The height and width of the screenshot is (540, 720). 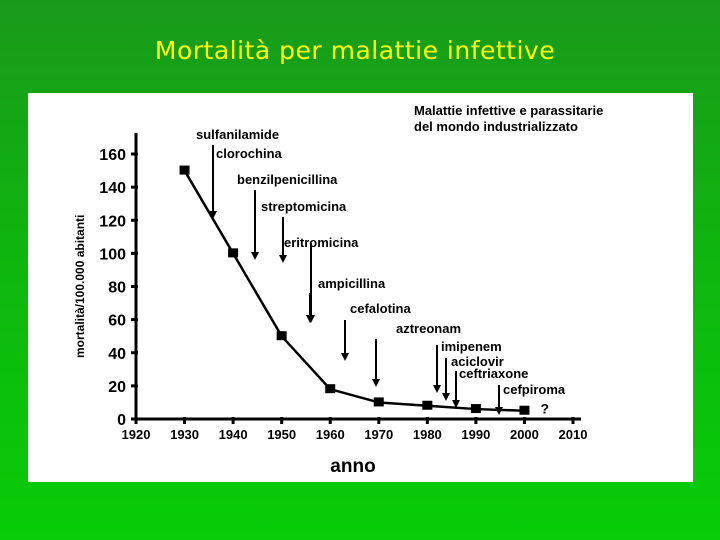 I want to click on x-tick-label: 1920, so click(x=136, y=434).